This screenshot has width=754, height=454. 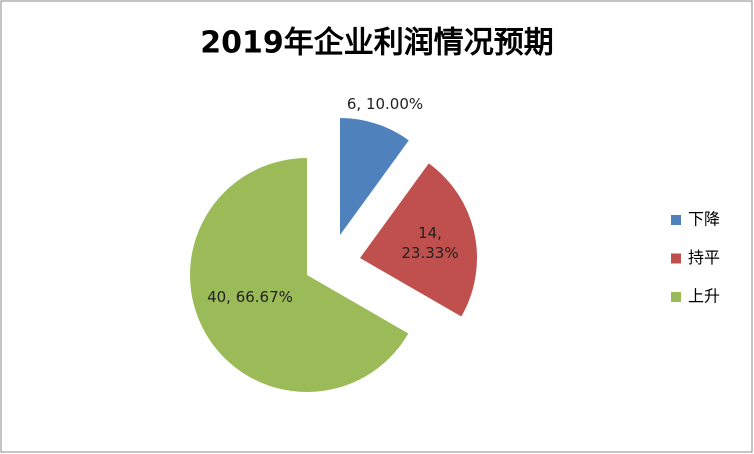 What do you see at coordinates (430, 243) in the screenshot?
I see `data-label: 14, 23.33%` at bounding box center [430, 243].